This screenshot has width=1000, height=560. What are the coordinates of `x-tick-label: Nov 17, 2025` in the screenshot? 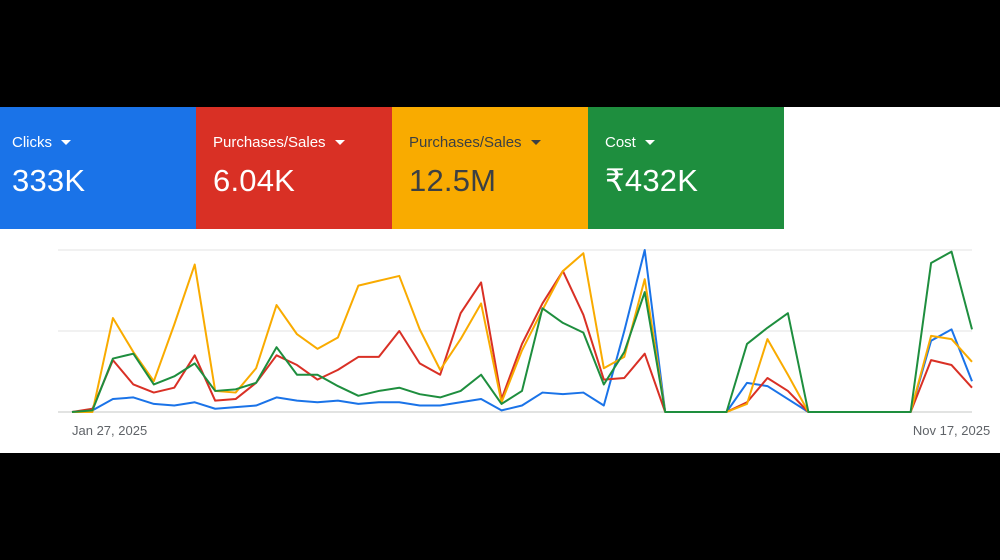 It's located at (951, 430).